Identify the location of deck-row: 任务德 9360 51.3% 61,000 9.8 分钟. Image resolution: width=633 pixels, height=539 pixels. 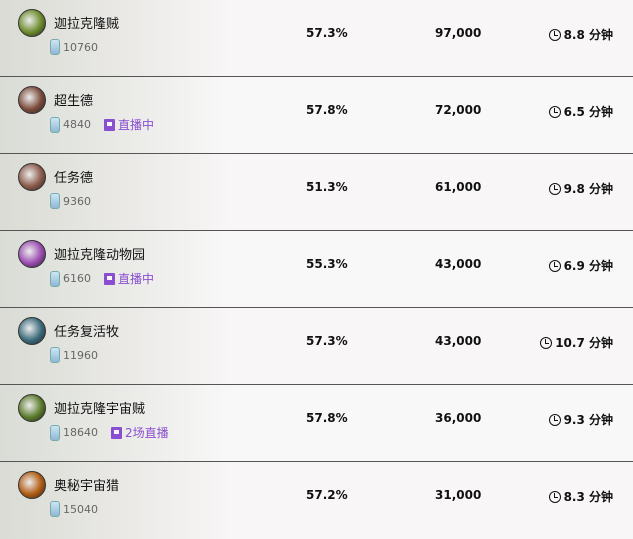
(316, 192).